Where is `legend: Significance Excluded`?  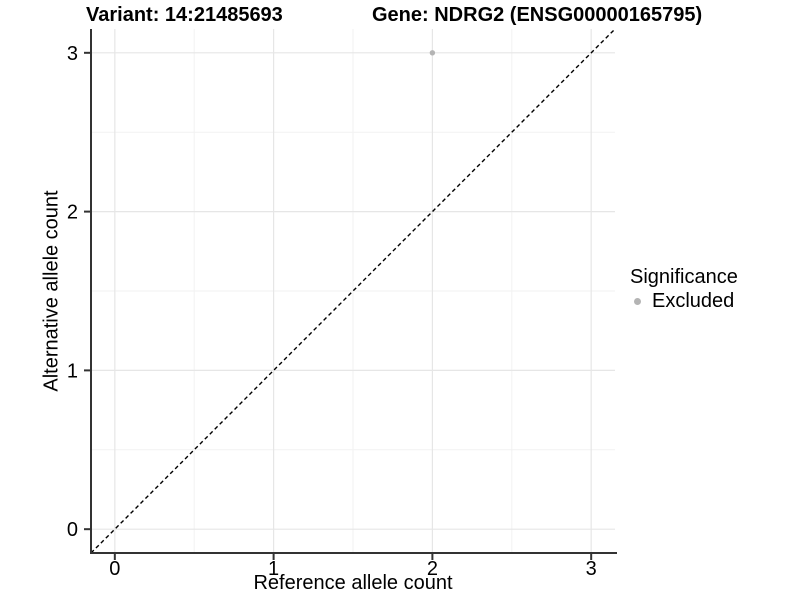
legend: Significance Excluded is located at coordinates (684, 289).